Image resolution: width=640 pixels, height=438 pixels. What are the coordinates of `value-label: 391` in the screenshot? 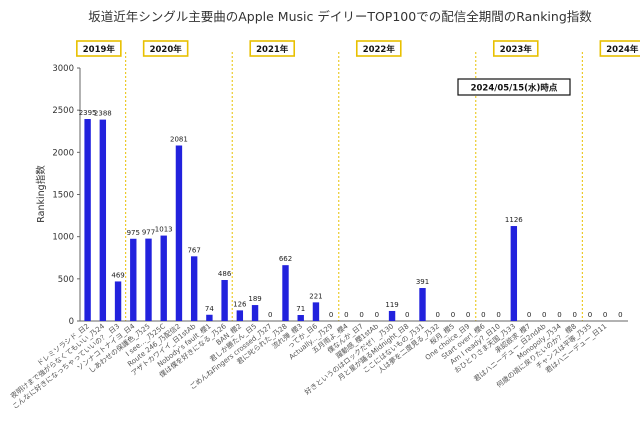 It's located at (422, 282).